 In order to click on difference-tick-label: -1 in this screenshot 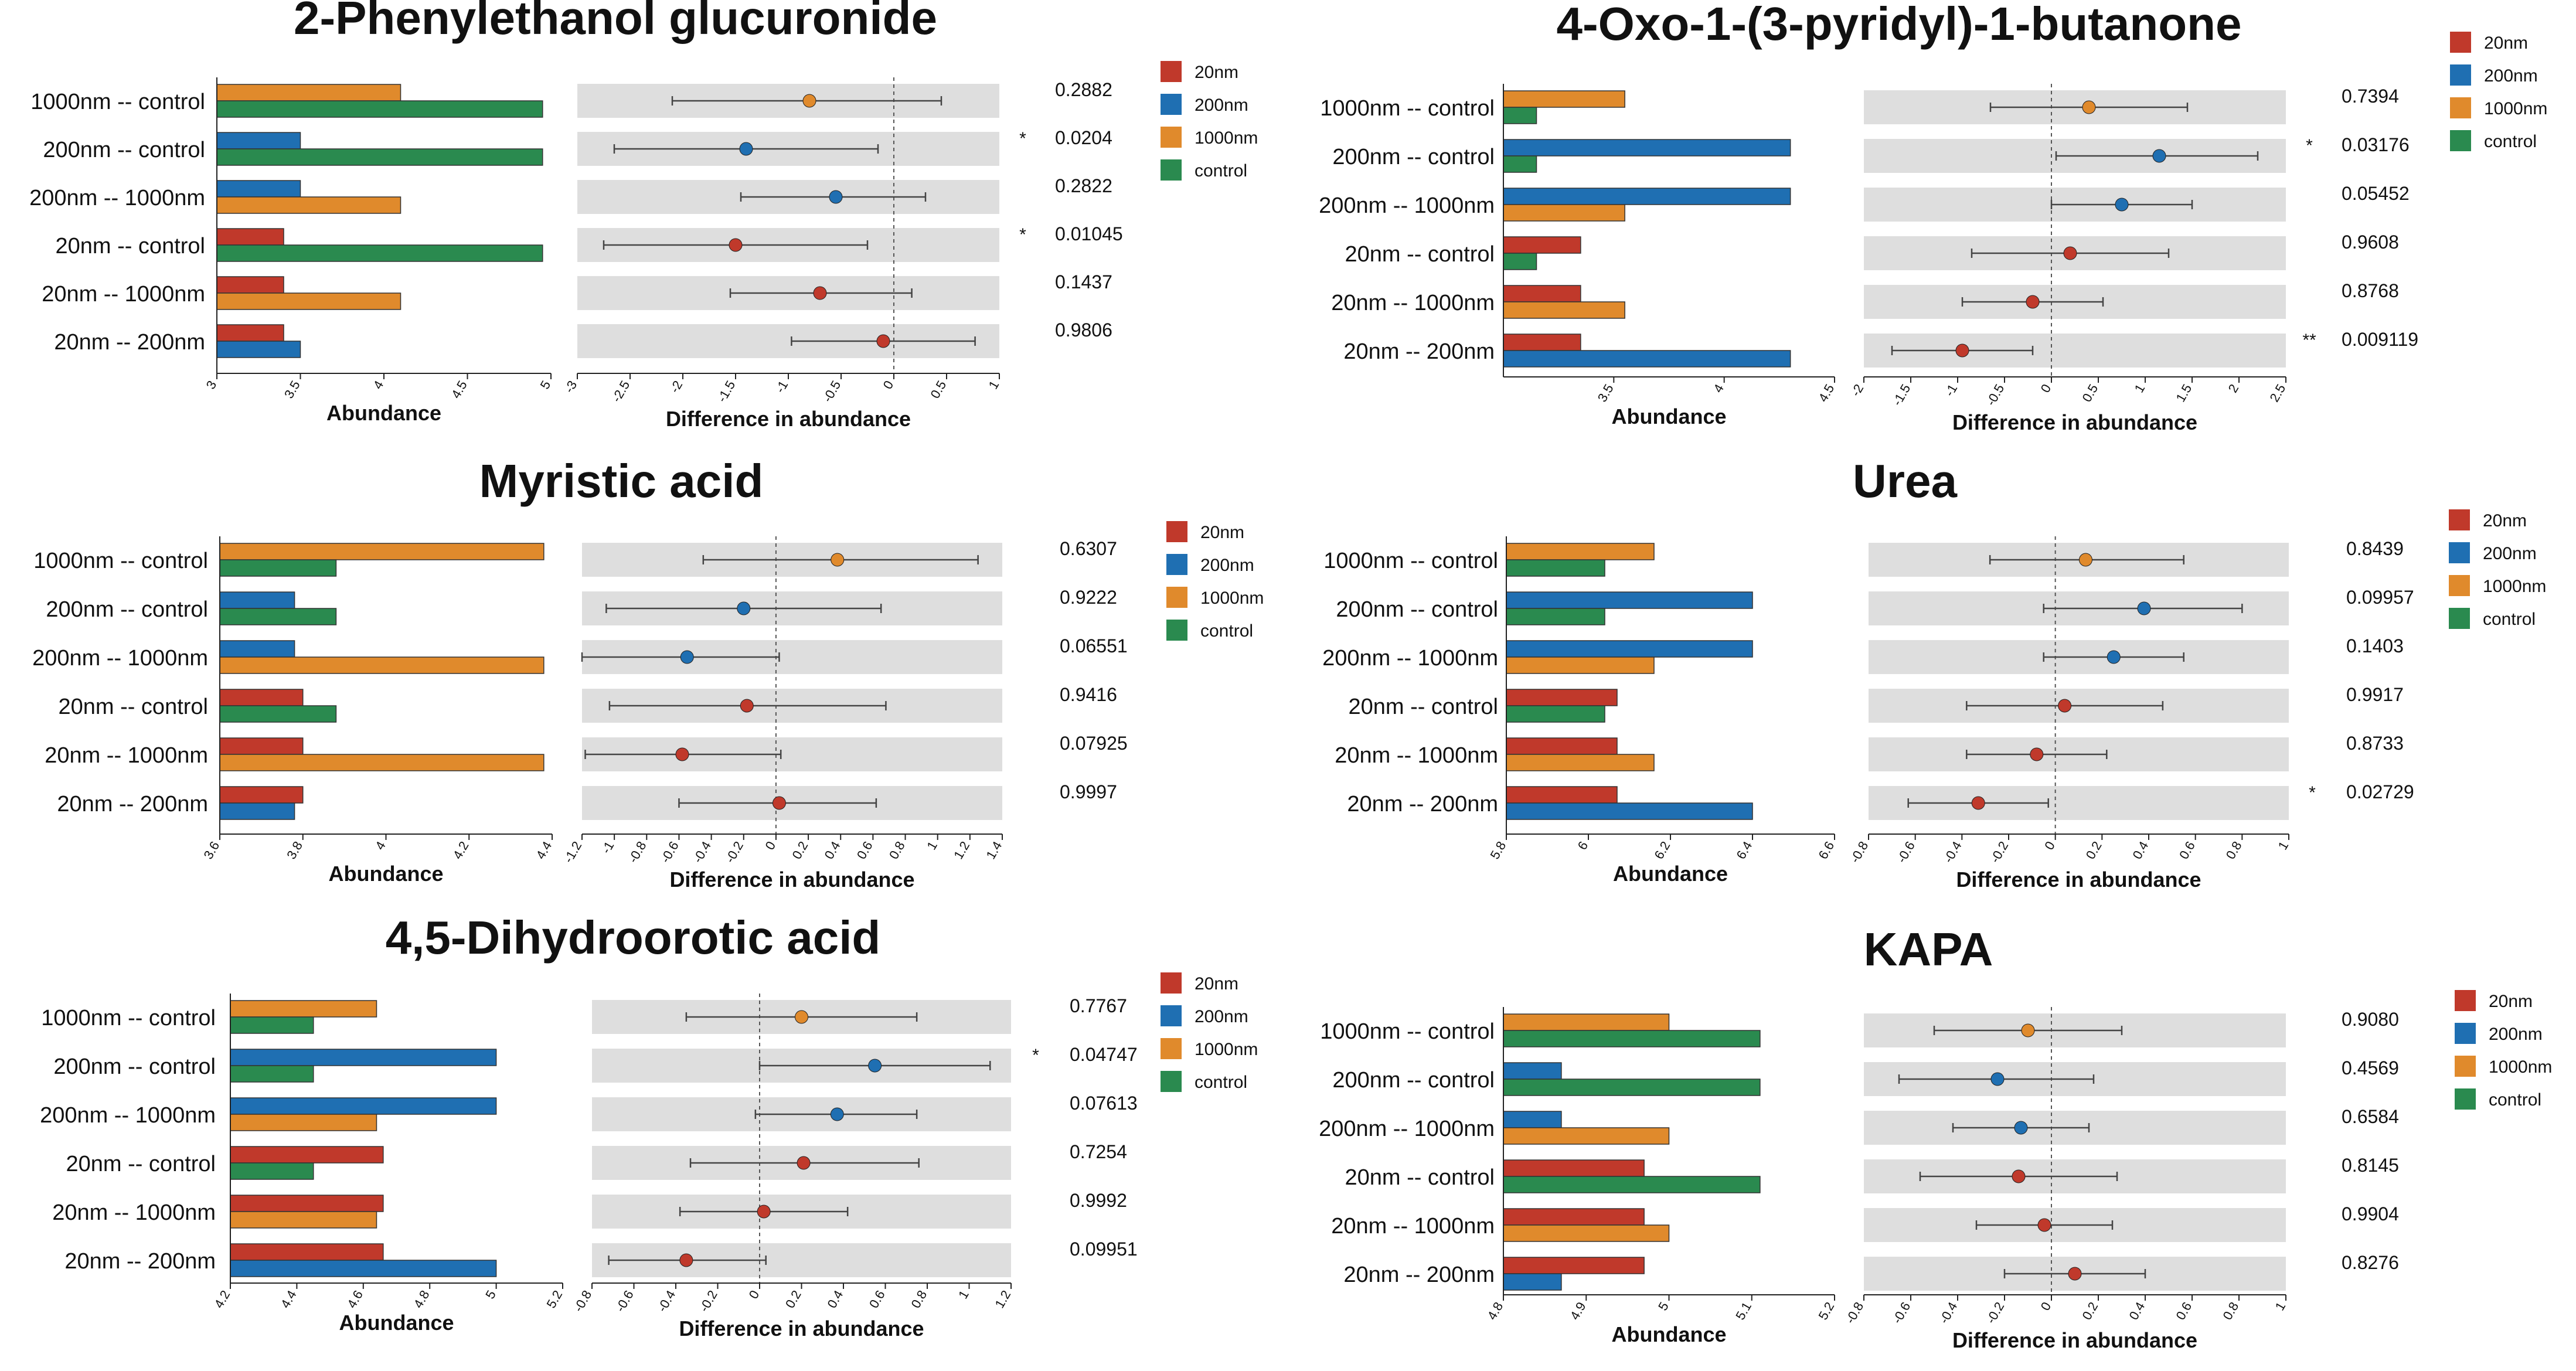, I will do `click(782, 386)`.